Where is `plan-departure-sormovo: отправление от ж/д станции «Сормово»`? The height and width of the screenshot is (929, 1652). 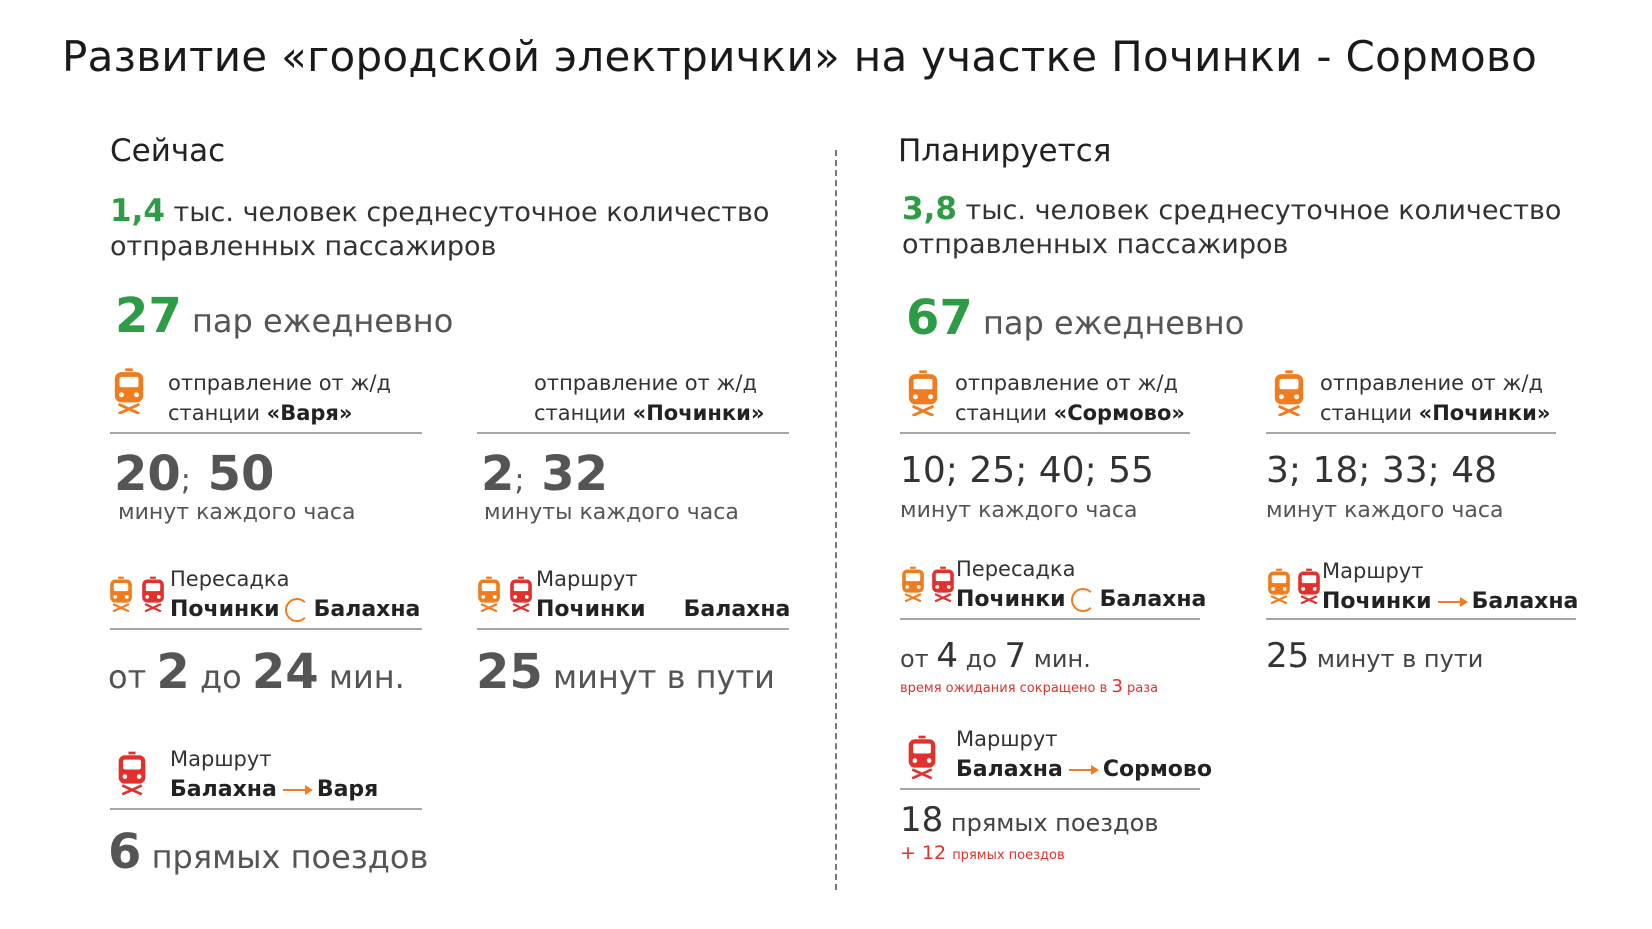
plan-departure-sormovo: отправление от ж/д станции «Сормово» is located at coordinates (1070, 398).